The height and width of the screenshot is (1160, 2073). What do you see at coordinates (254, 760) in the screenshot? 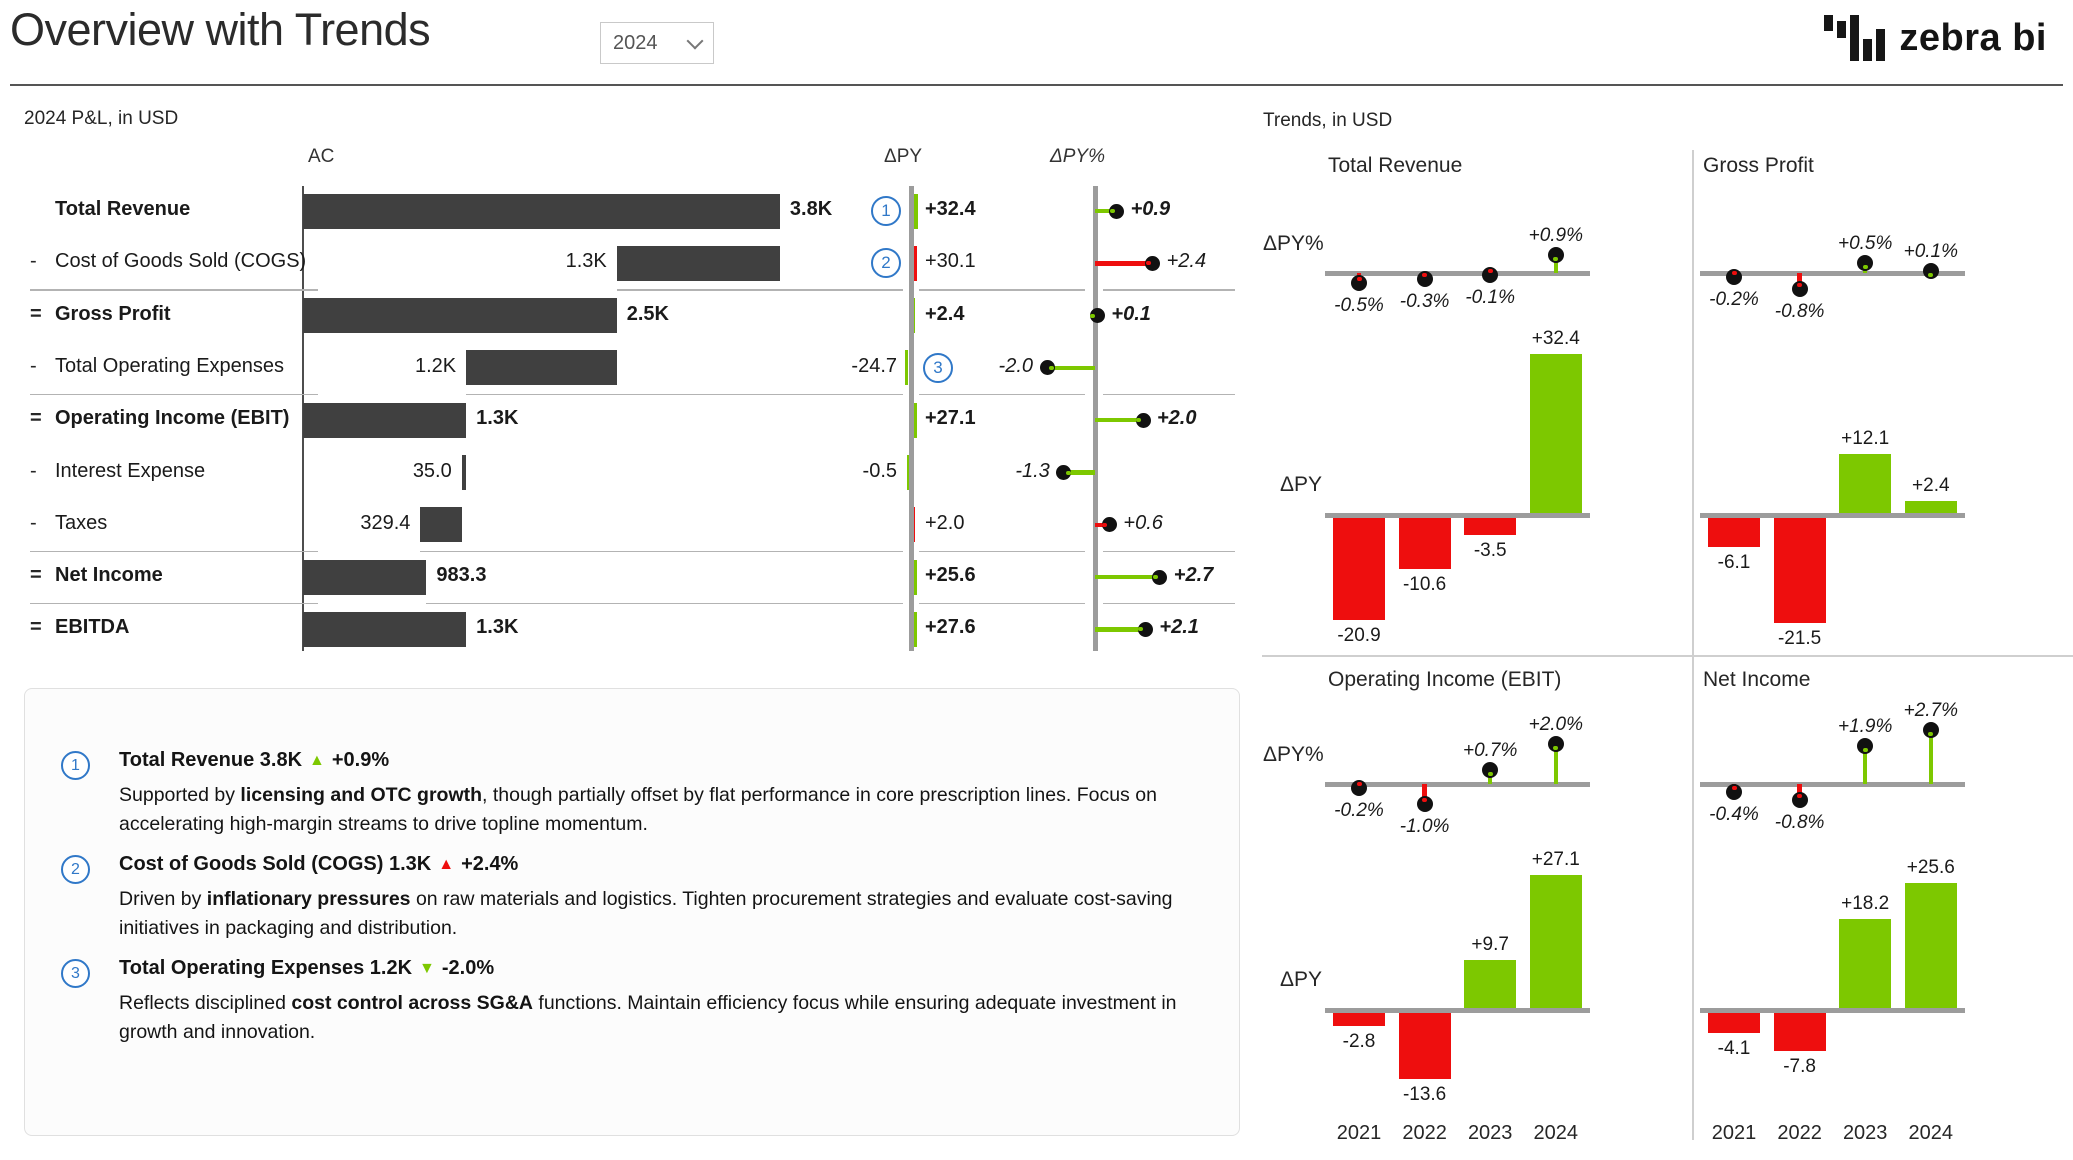
I see `comment-title: Total Revenue 3.8K ▲ +0.9%` at bounding box center [254, 760].